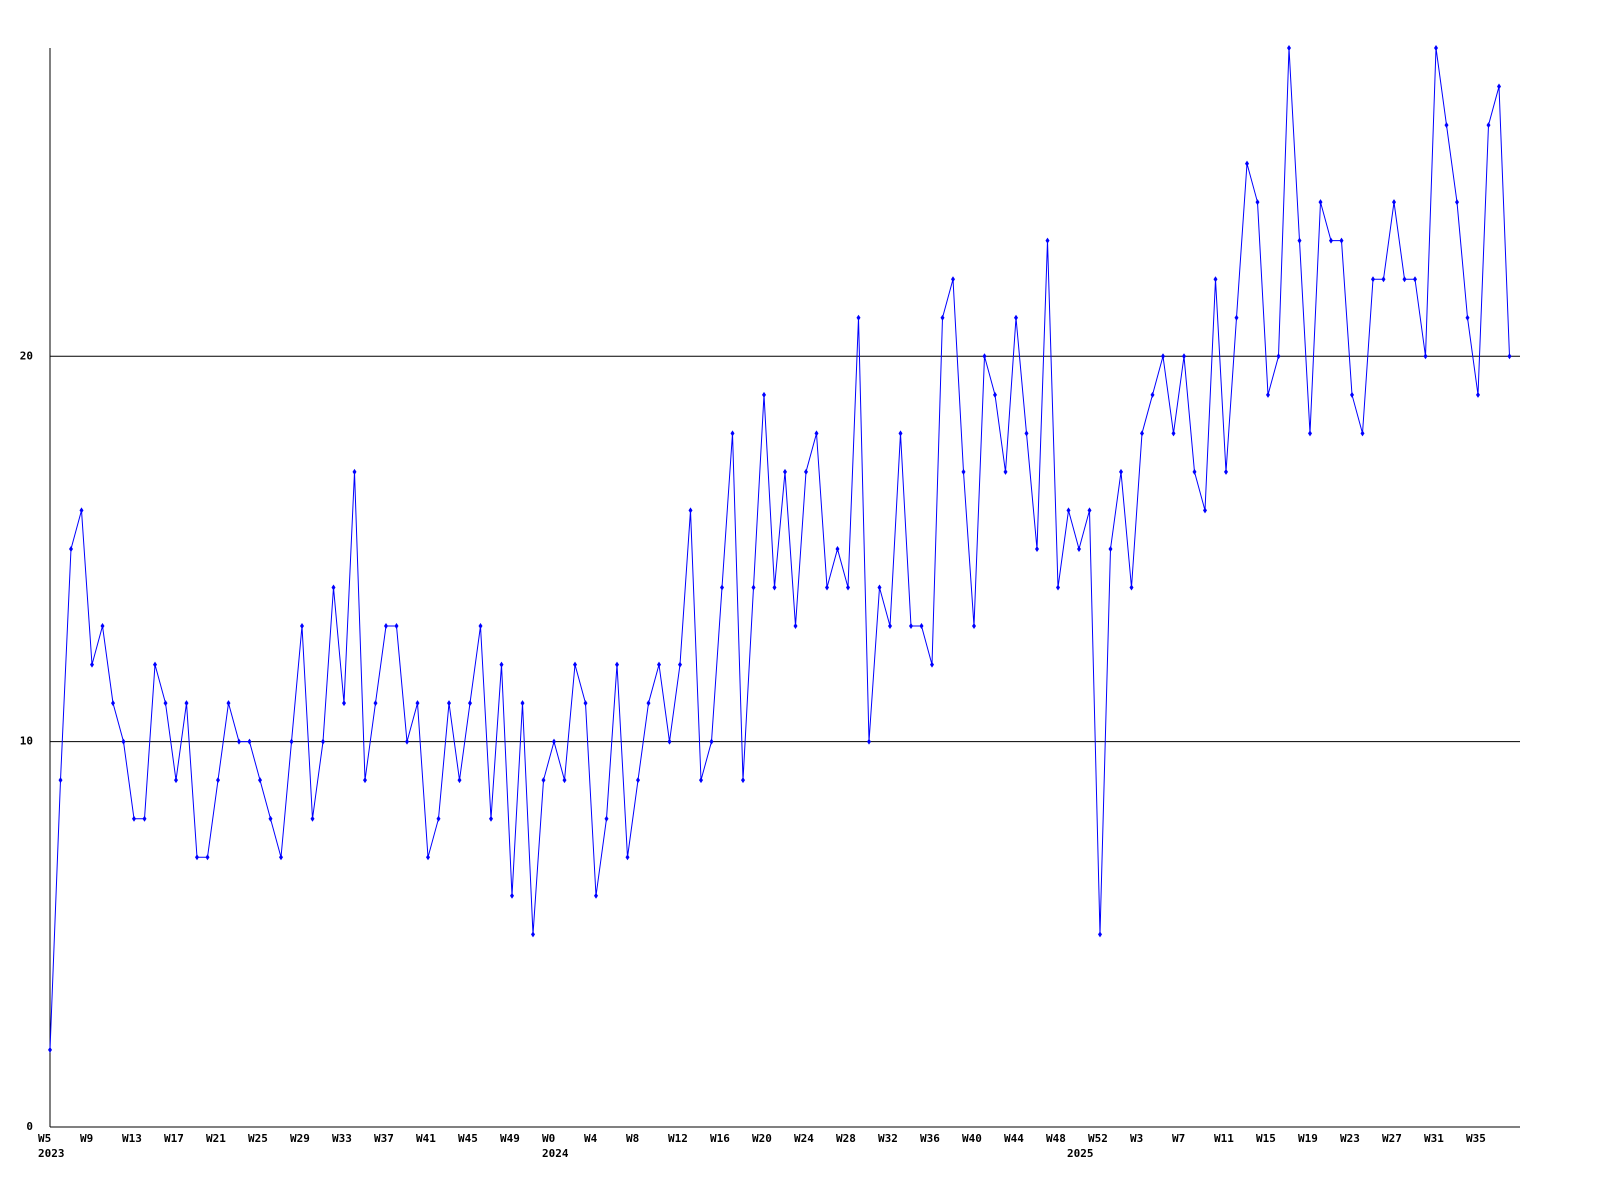 The image size is (1600, 1200). I want to click on x-tick-label: W19, so click(1308, 1138).